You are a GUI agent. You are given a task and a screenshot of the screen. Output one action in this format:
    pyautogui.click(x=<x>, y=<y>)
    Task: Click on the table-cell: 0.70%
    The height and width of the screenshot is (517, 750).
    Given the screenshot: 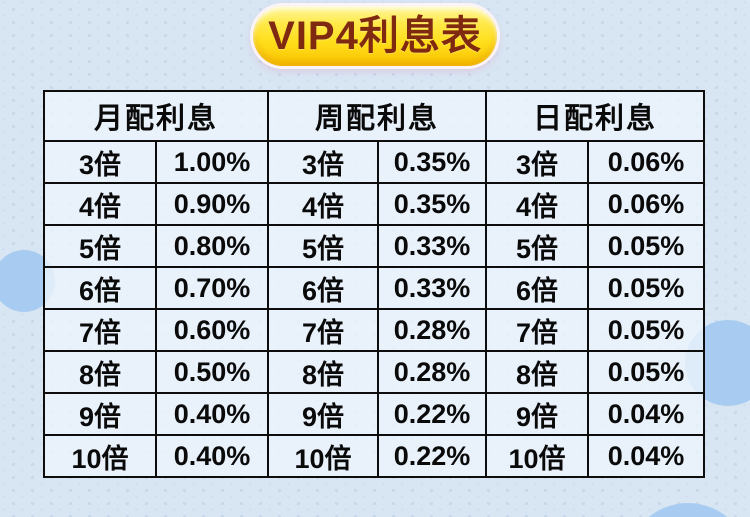 What is the action you would take?
    pyautogui.click(x=212, y=288)
    